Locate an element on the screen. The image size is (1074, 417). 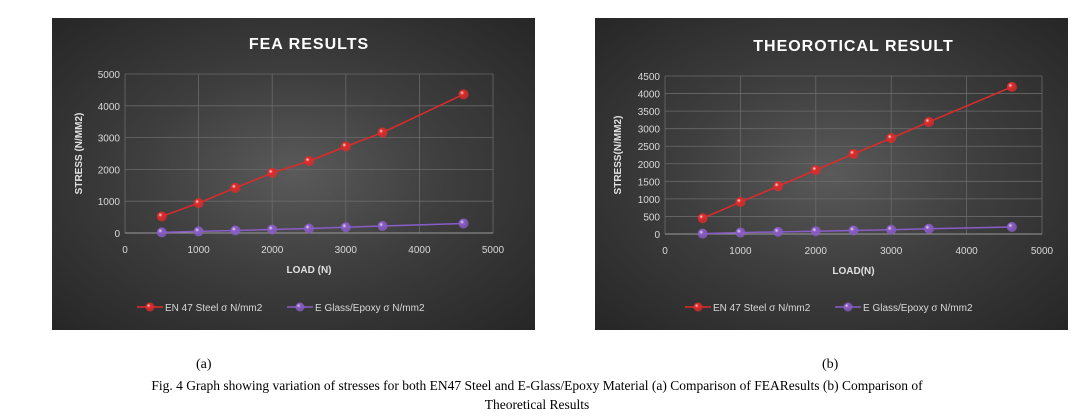
y-axis-label: STRESS (N/MM2) is located at coordinates (79, 154).